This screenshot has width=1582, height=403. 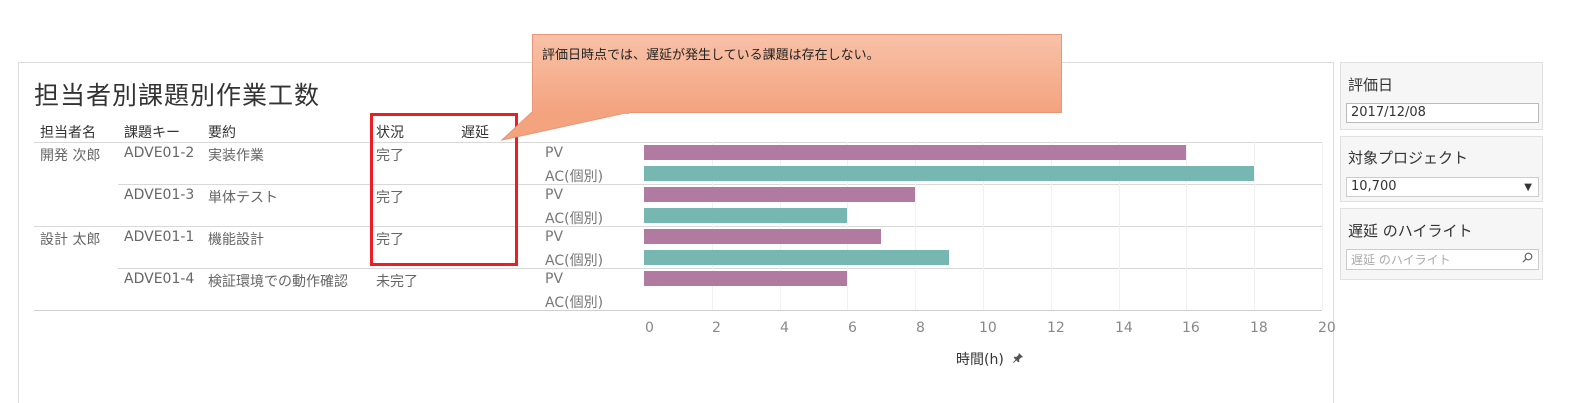 I want to click on x-axis-tick-label: 14, so click(x=1124, y=328).